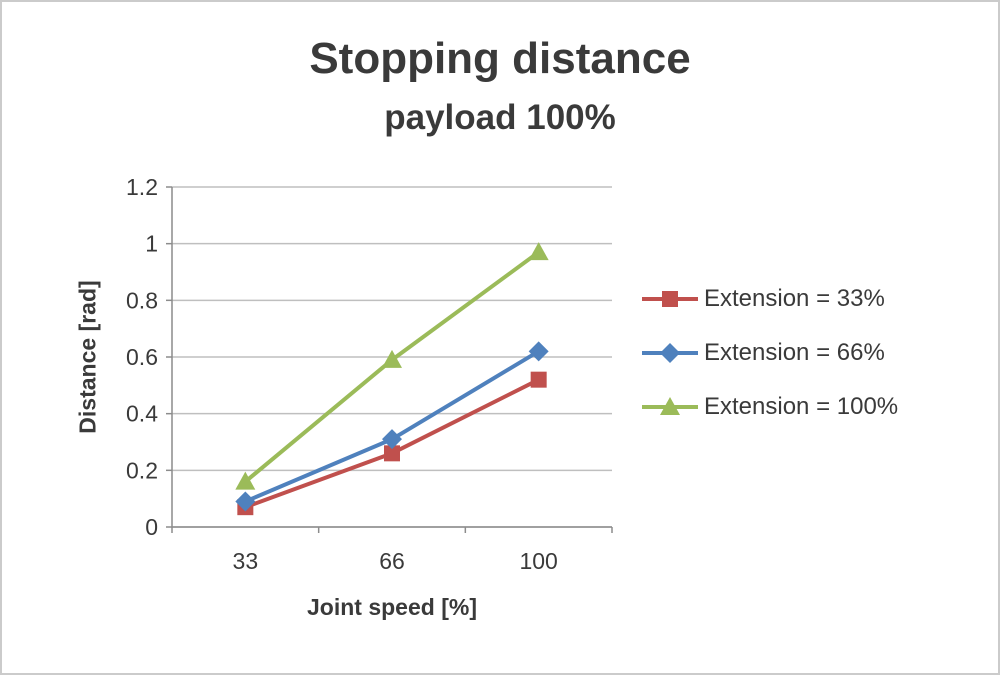 The height and width of the screenshot is (675, 1000). Describe the element at coordinates (142, 300) in the screenshot. I see `svg-text: 0.8` at that location.